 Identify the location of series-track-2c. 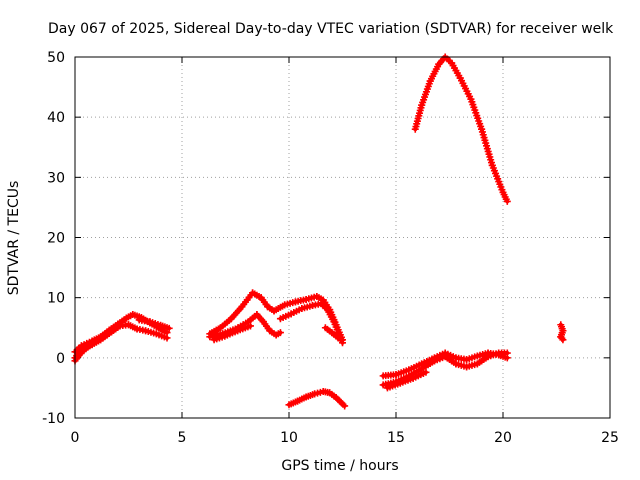
(232, 333).